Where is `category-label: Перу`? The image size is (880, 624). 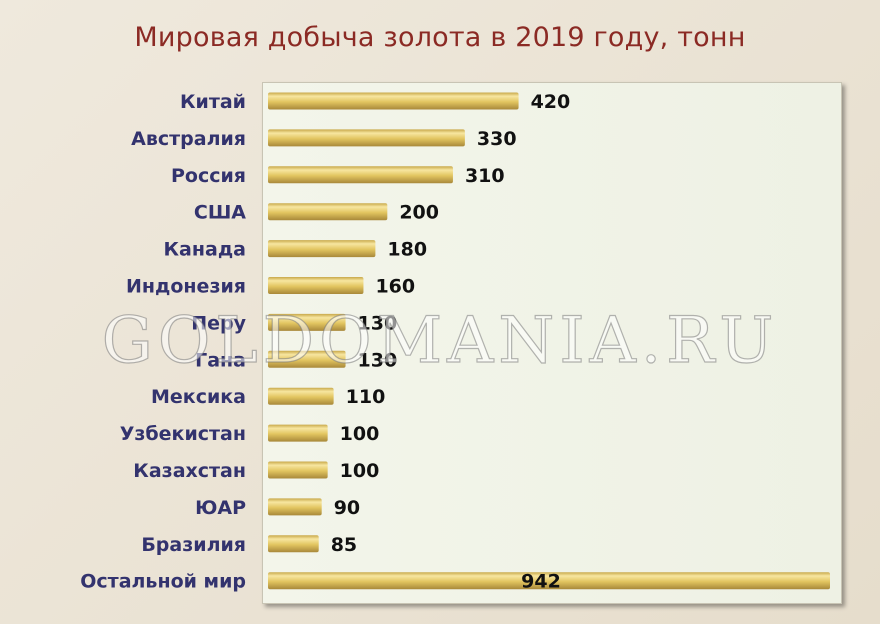 category-label: Перу is located at coordinates (218, 323).